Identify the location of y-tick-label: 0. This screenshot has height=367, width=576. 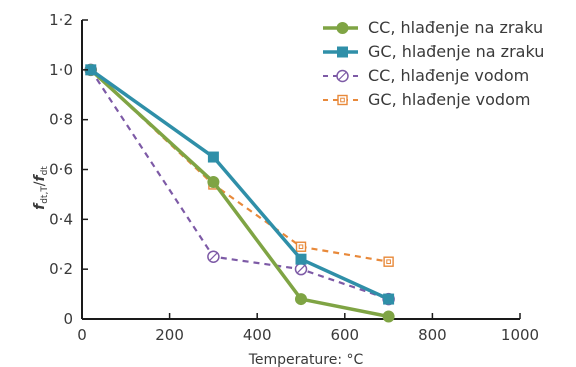
(68, 319).